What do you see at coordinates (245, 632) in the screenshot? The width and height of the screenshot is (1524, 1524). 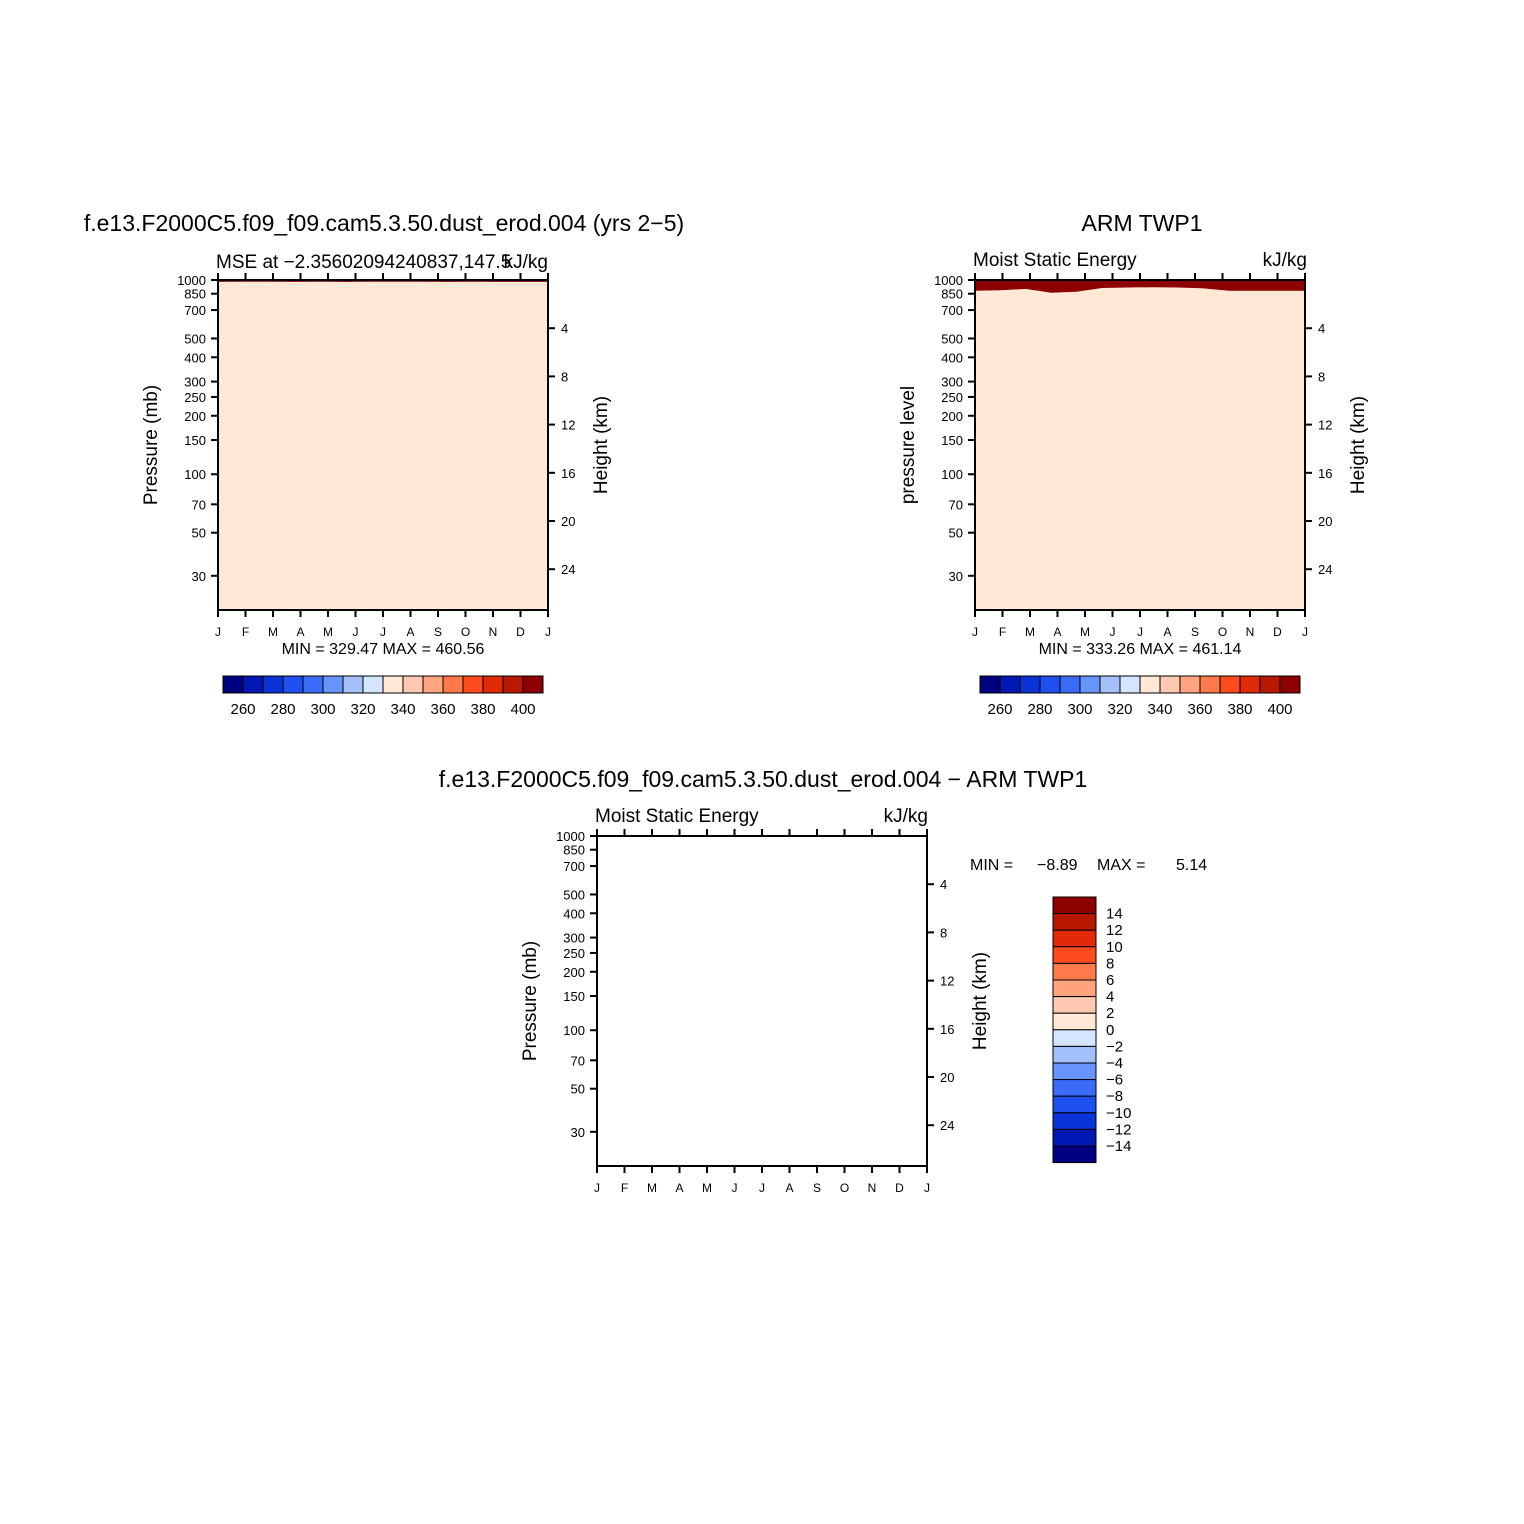 I see `month-tick-label: F` at bounding box center [245, 632].